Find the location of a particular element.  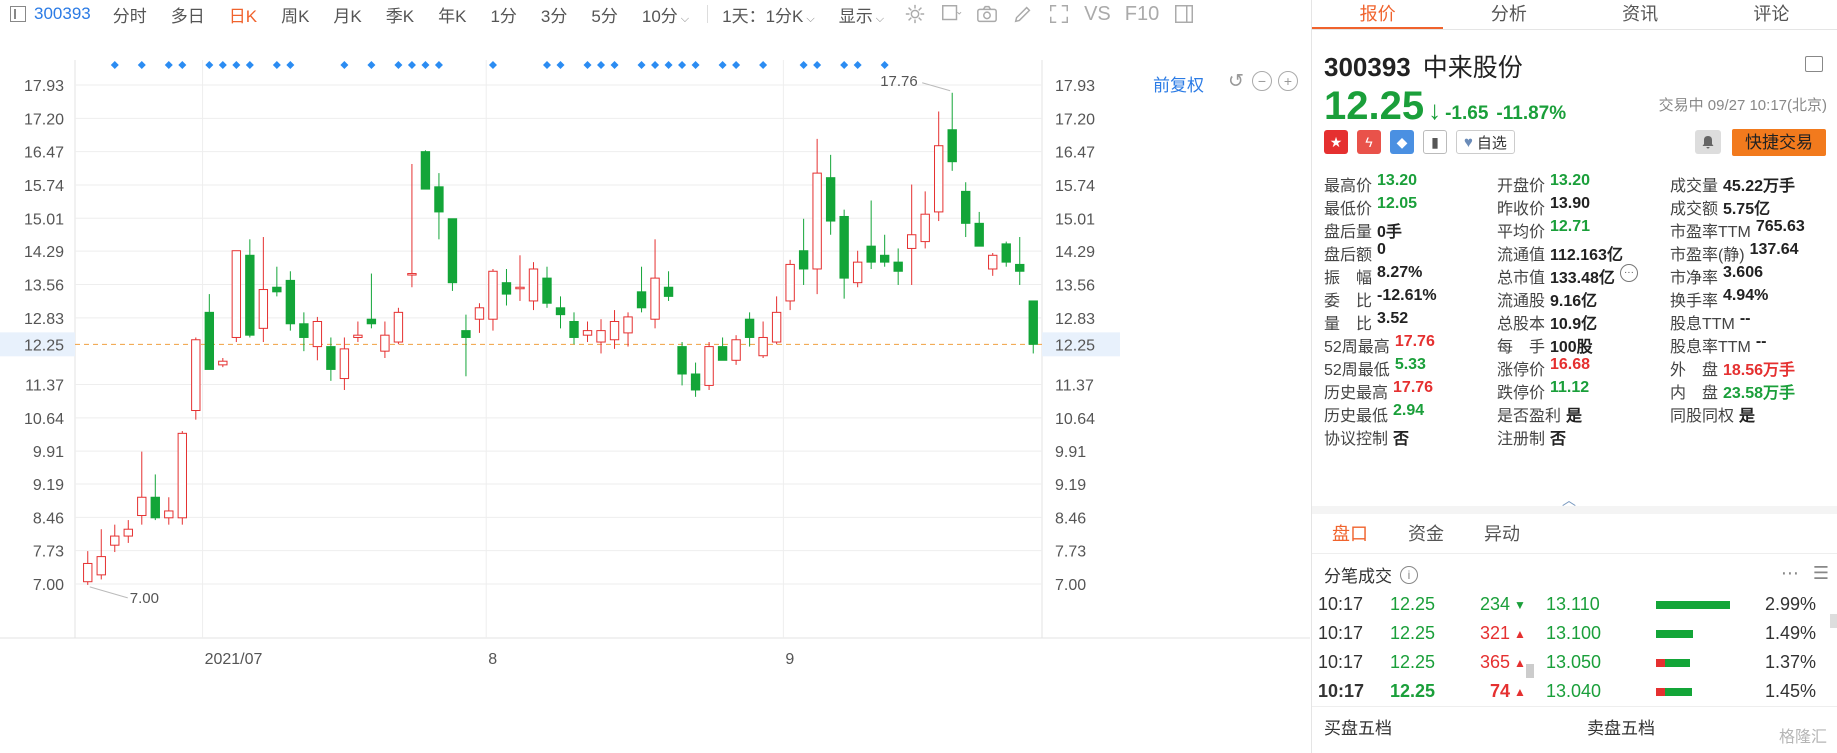

panel-toggle-icon is located at coordinates (1184, 14).